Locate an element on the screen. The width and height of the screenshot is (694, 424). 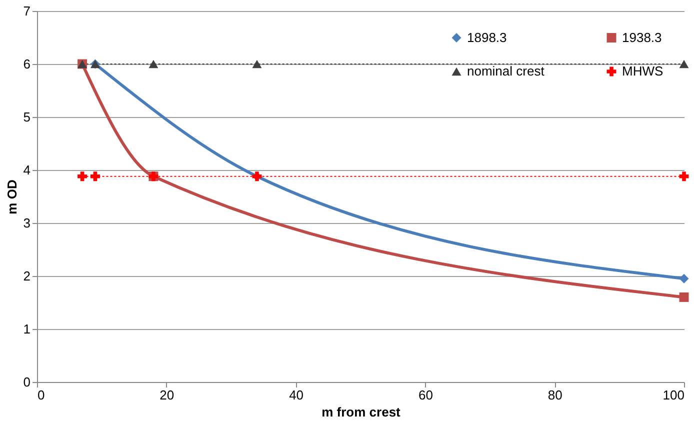
x-tick-label: 60 is located at coordinates (425, 395).